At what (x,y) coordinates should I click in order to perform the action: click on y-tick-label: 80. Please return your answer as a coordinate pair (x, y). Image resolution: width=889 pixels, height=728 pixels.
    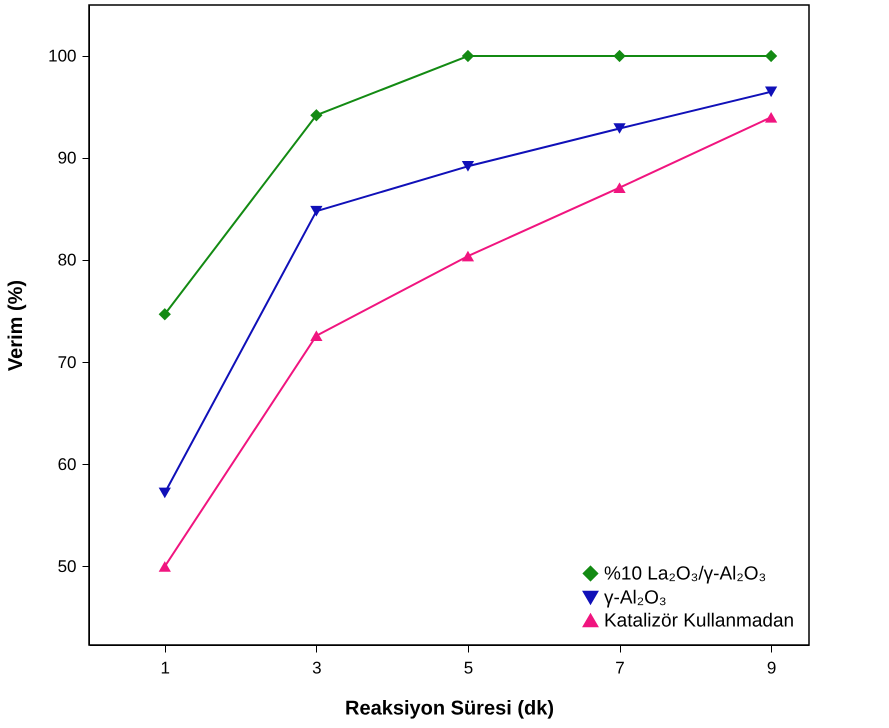
    Looking at the image, I should click on (67, 260).